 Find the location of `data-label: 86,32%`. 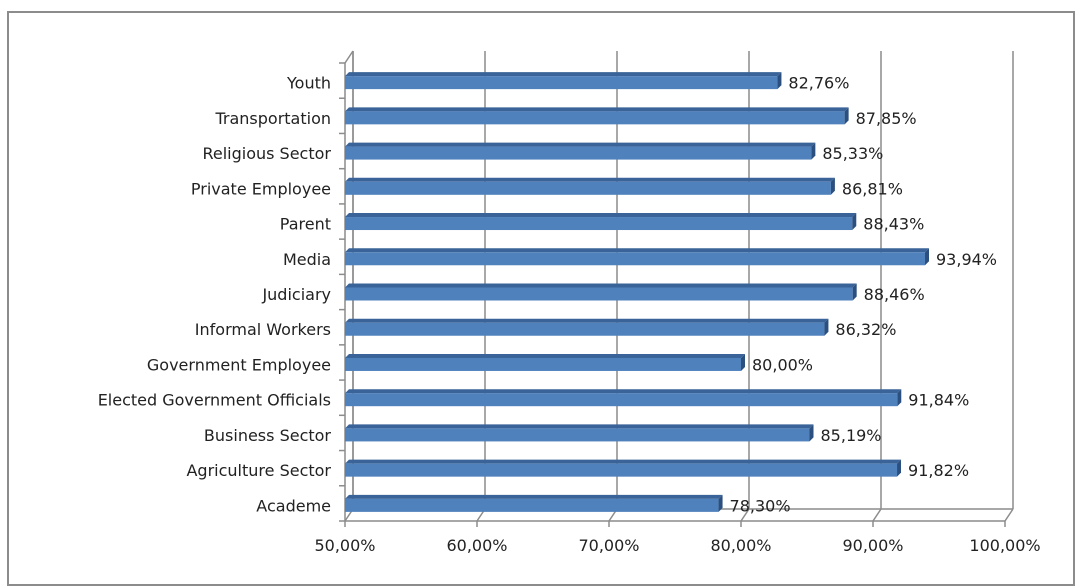

data-label: 86,32% is located at coordinates (865, 329).